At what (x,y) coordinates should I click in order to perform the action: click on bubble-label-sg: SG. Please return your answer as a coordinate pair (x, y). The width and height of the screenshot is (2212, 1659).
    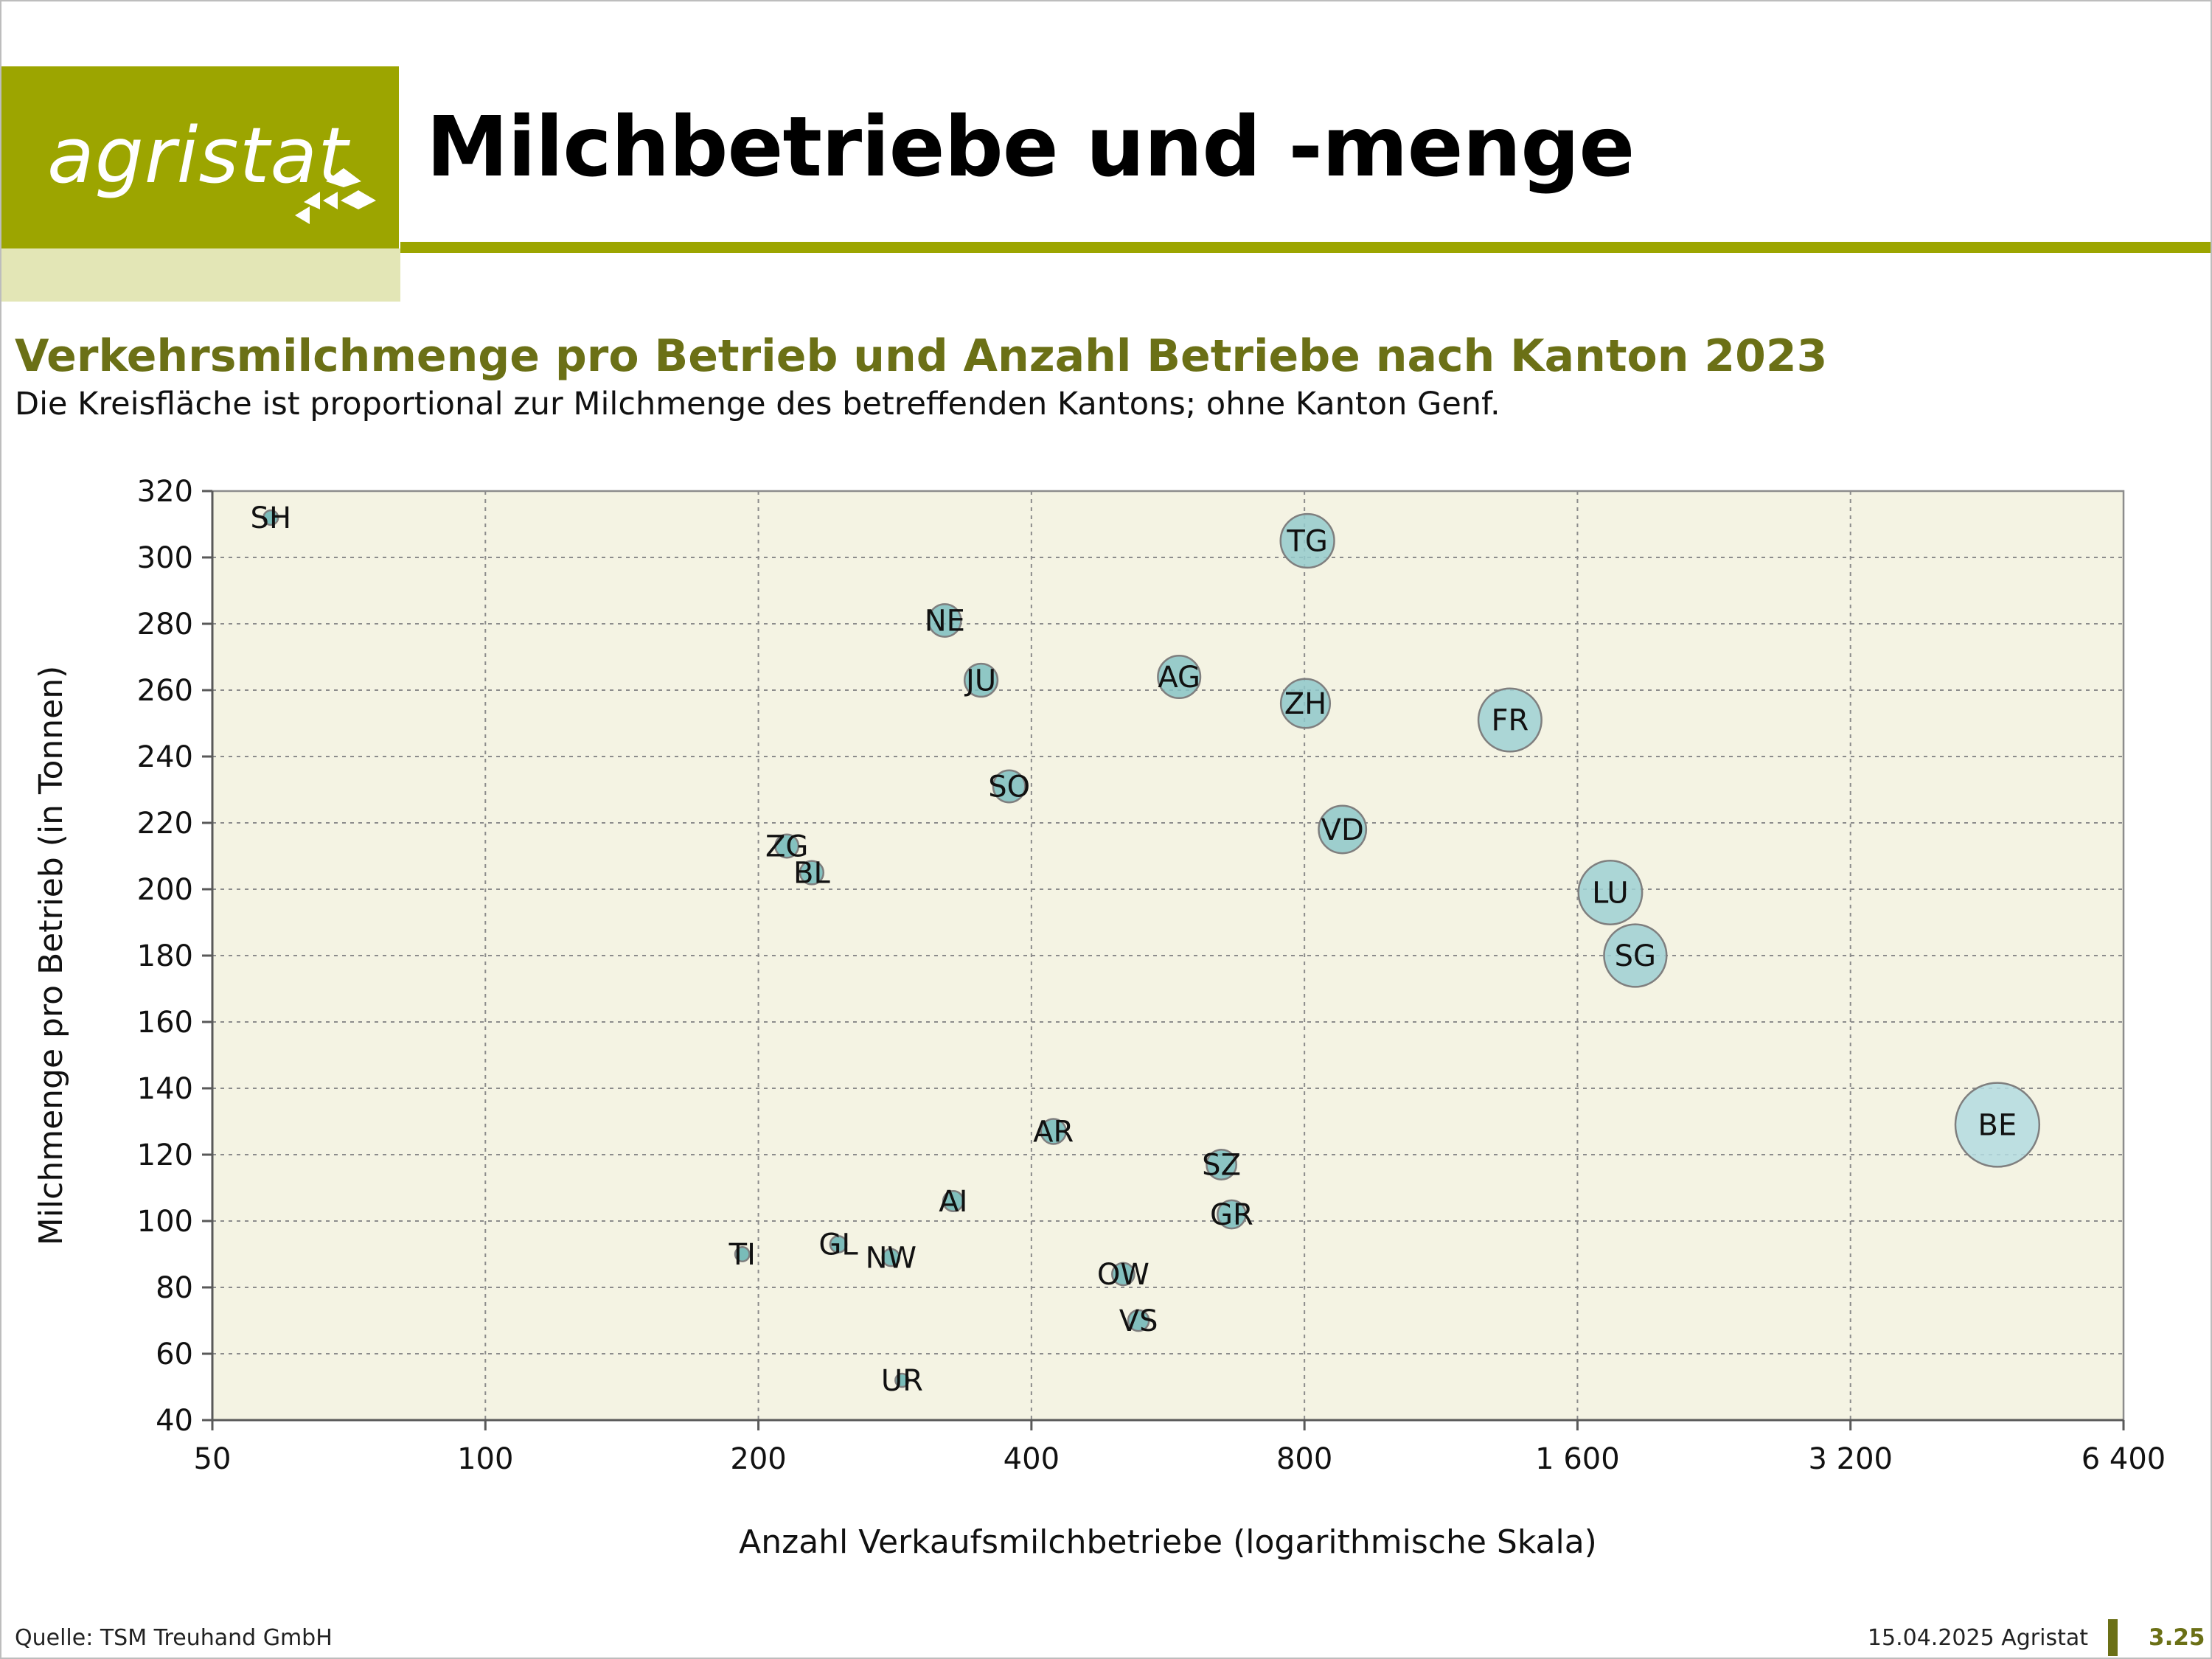
    Looking at the image, I should click on (1635, 956).